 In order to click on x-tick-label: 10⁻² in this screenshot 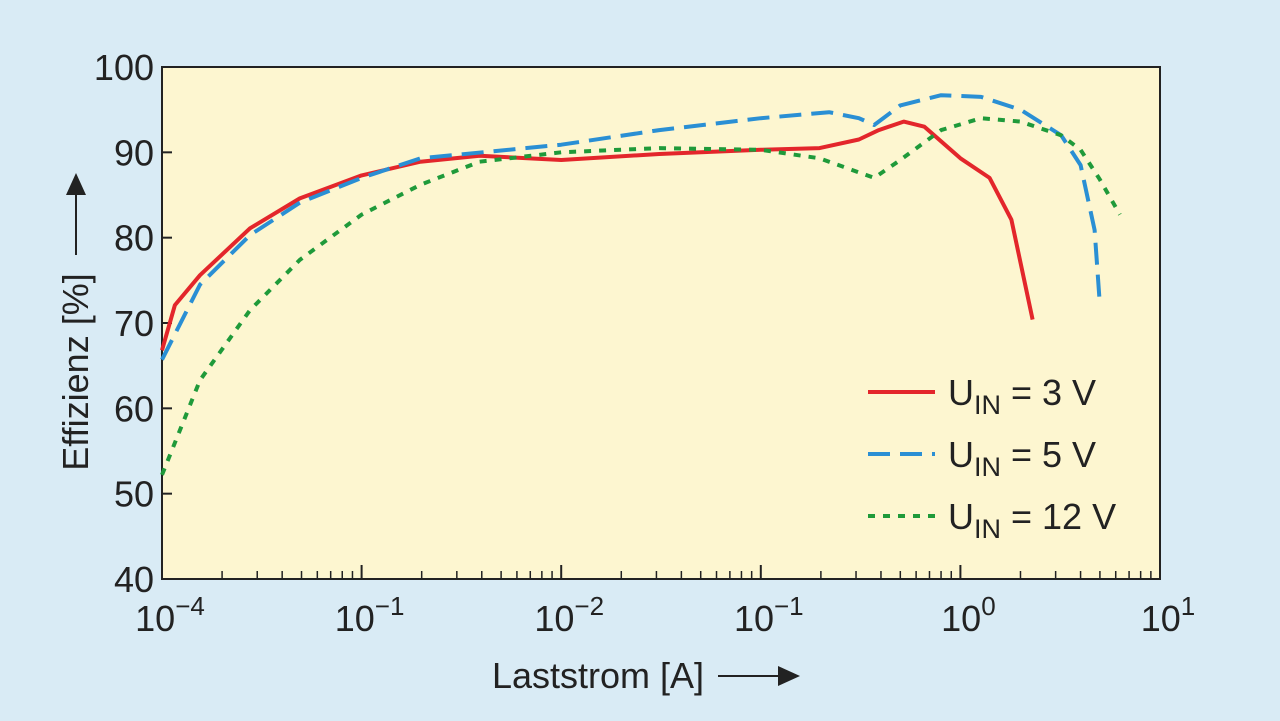, I will do `click(569, 615)`.